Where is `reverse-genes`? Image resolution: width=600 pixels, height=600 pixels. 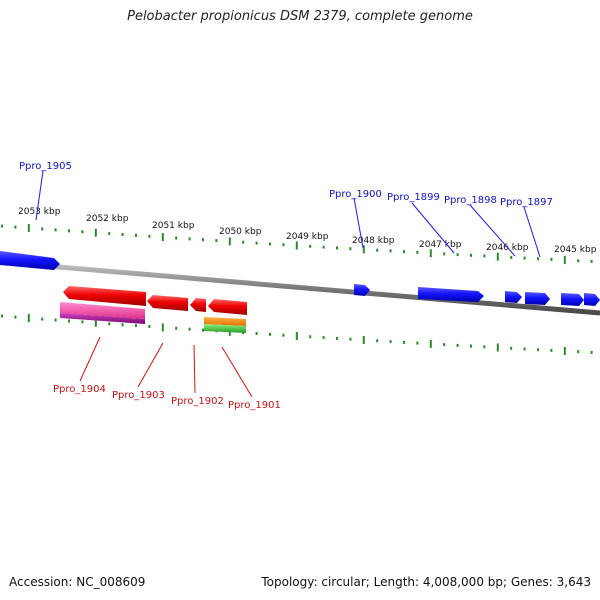 reverse-genes is located at coordinates (155, 300).